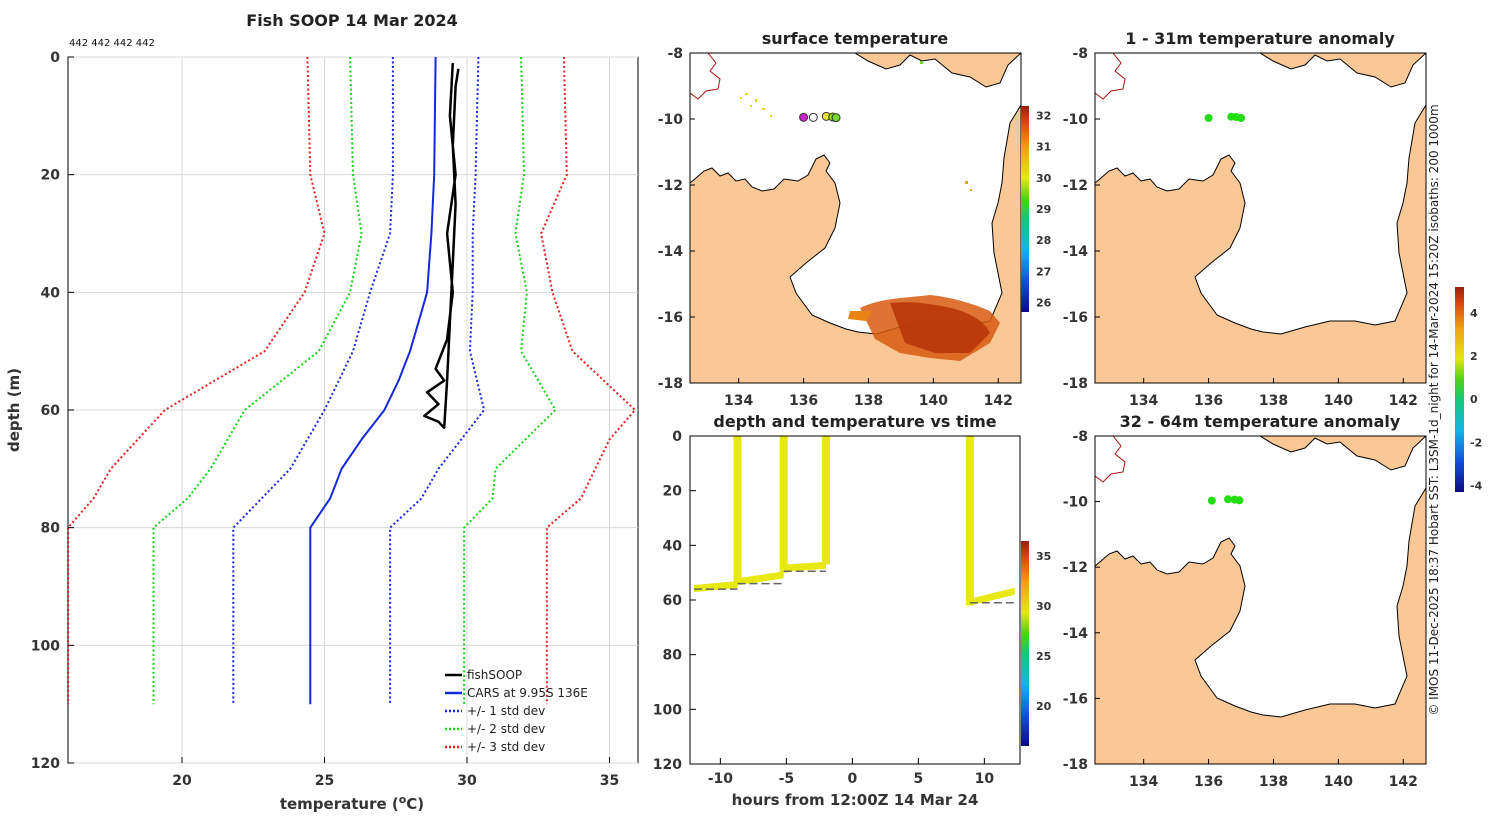 Image resolution: width=1500 pixels, height=820 pixels. Describe the element at coordinates (667, 710) in the screenshot. I see `time-y-tick-label: 100` at that location.